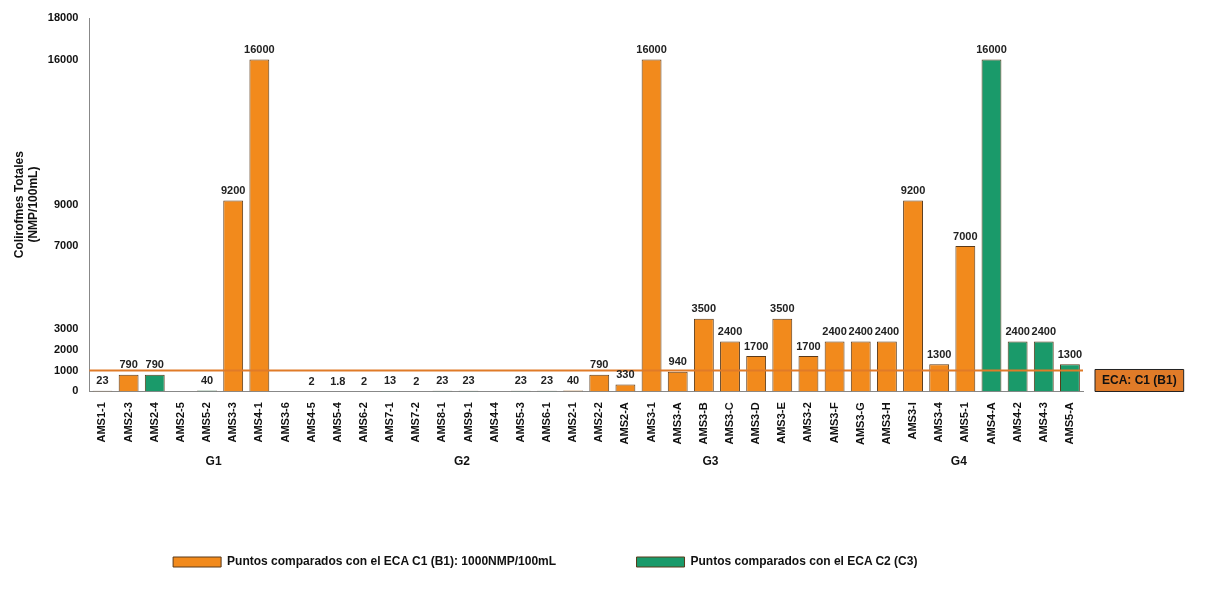  I want to click on text: G4, so click(959, 461).